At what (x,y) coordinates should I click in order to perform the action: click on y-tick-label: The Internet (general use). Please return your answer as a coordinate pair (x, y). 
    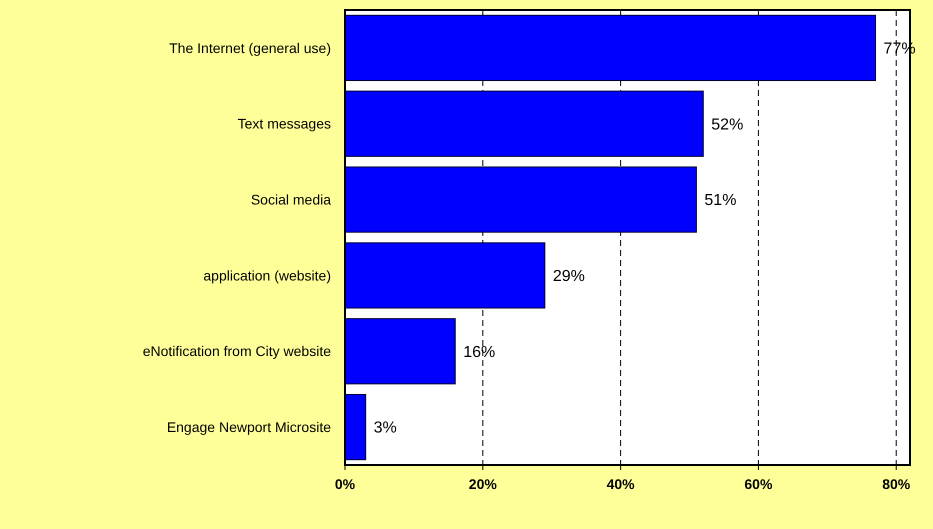
    Looking at the image, I should click on (250, 48).